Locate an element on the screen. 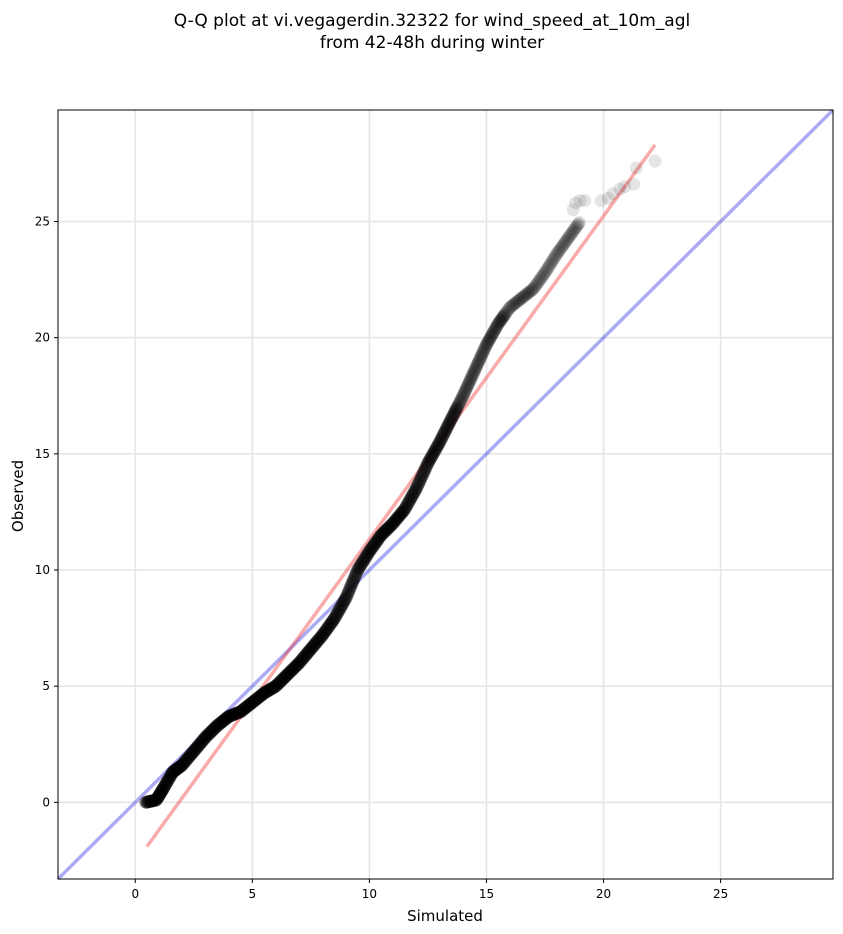 The image size is (843, 934). qq-point-tail is located at coordinates (634, 184).